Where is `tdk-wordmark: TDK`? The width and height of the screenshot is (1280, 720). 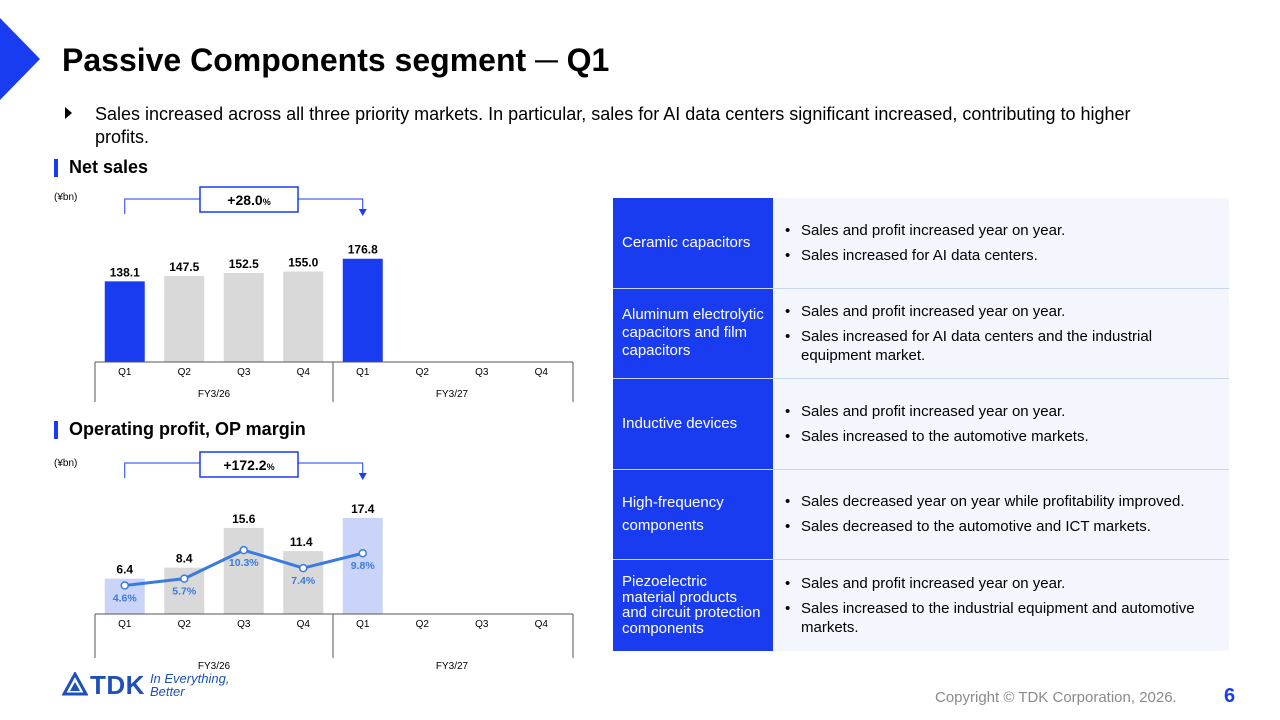
tdk-wordmark: TDK is located at coordinates (117, 685).